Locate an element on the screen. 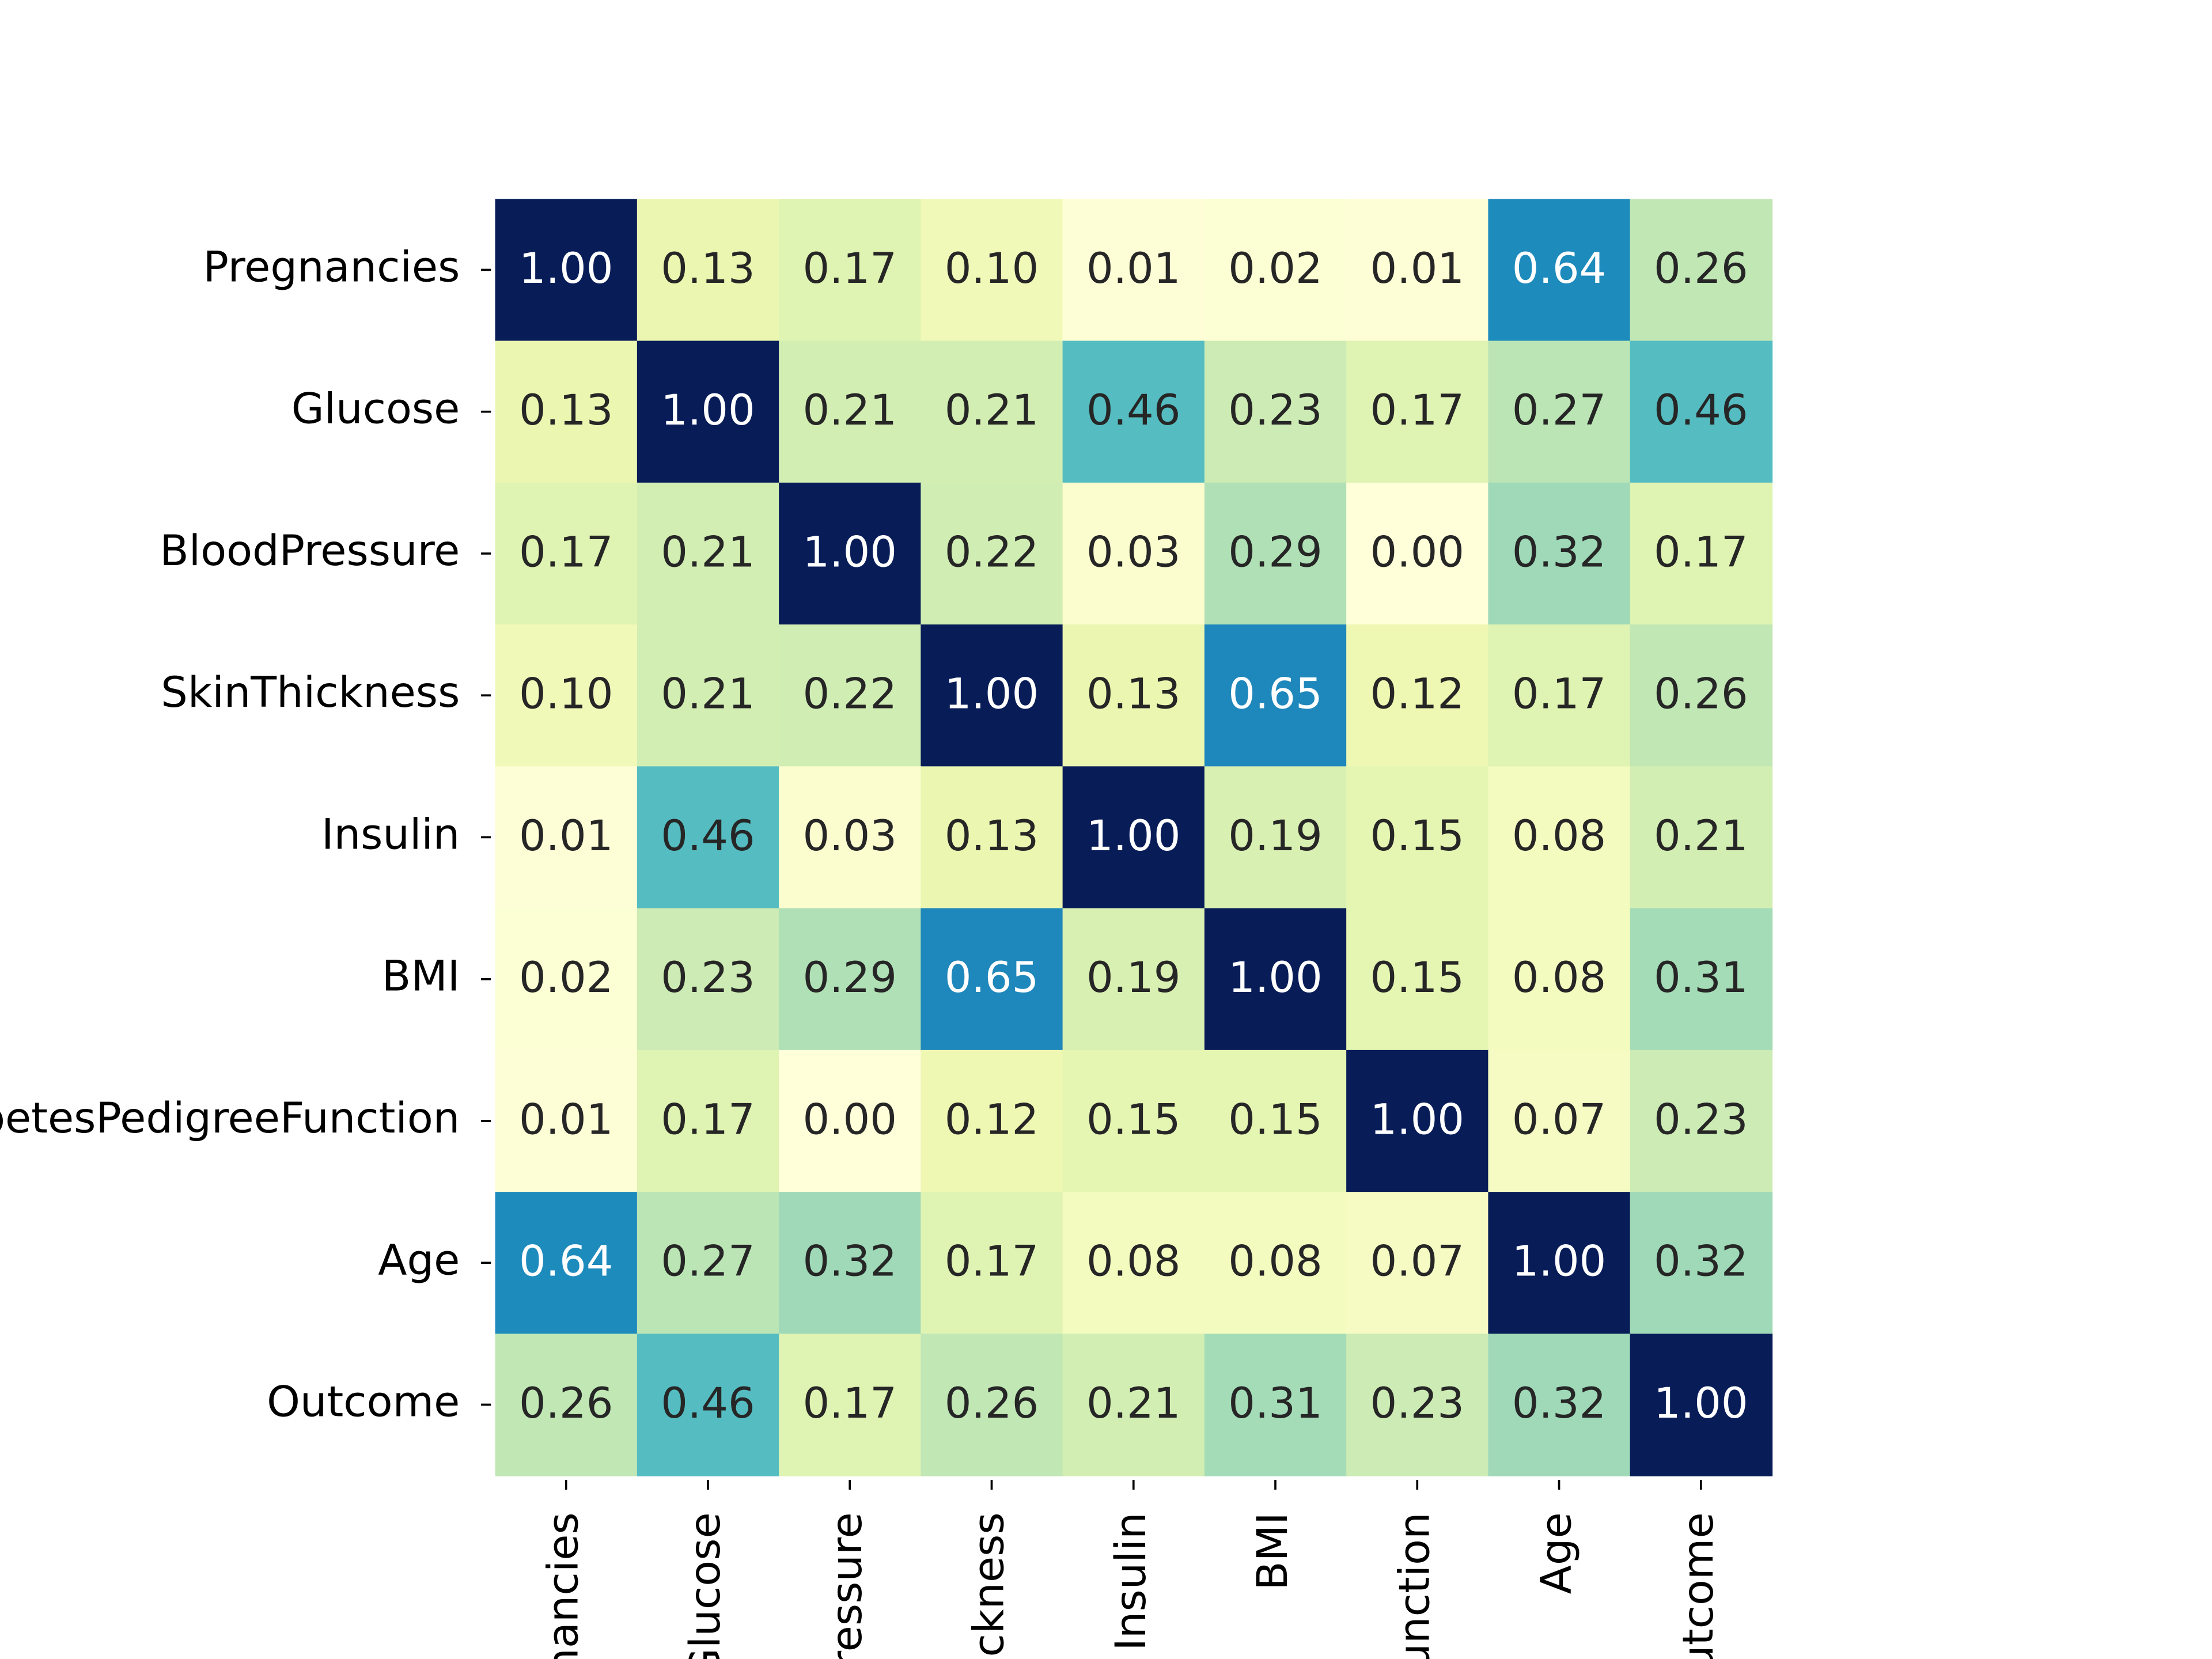  x-tick-label: Pregnancies is located at coordinates (563, 1585).